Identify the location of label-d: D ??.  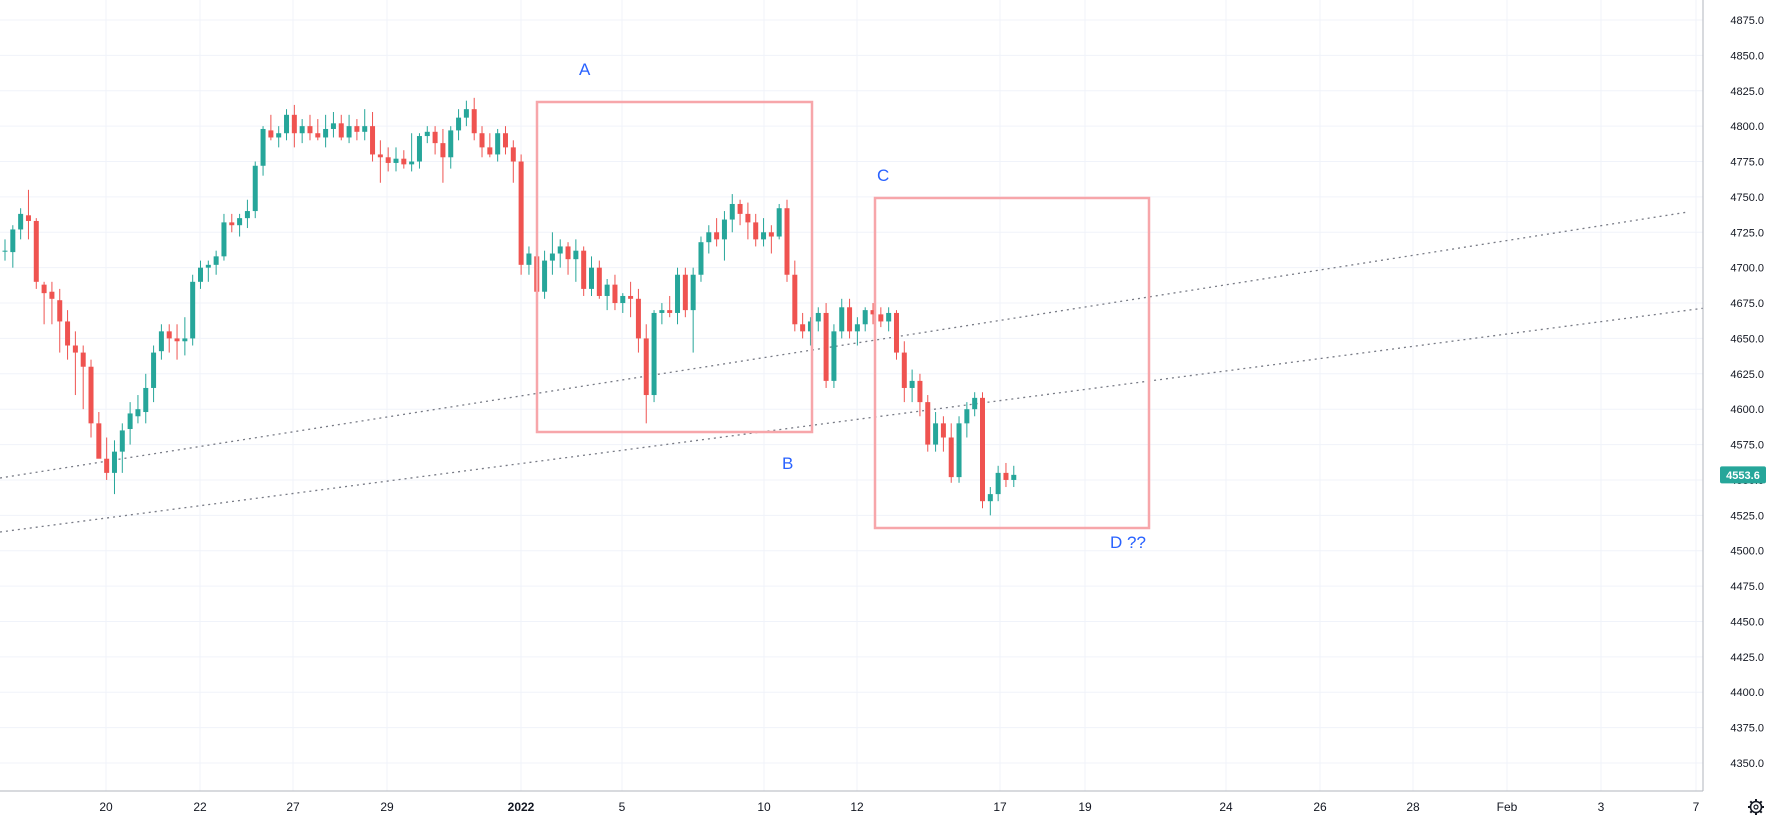
(1128, 542).